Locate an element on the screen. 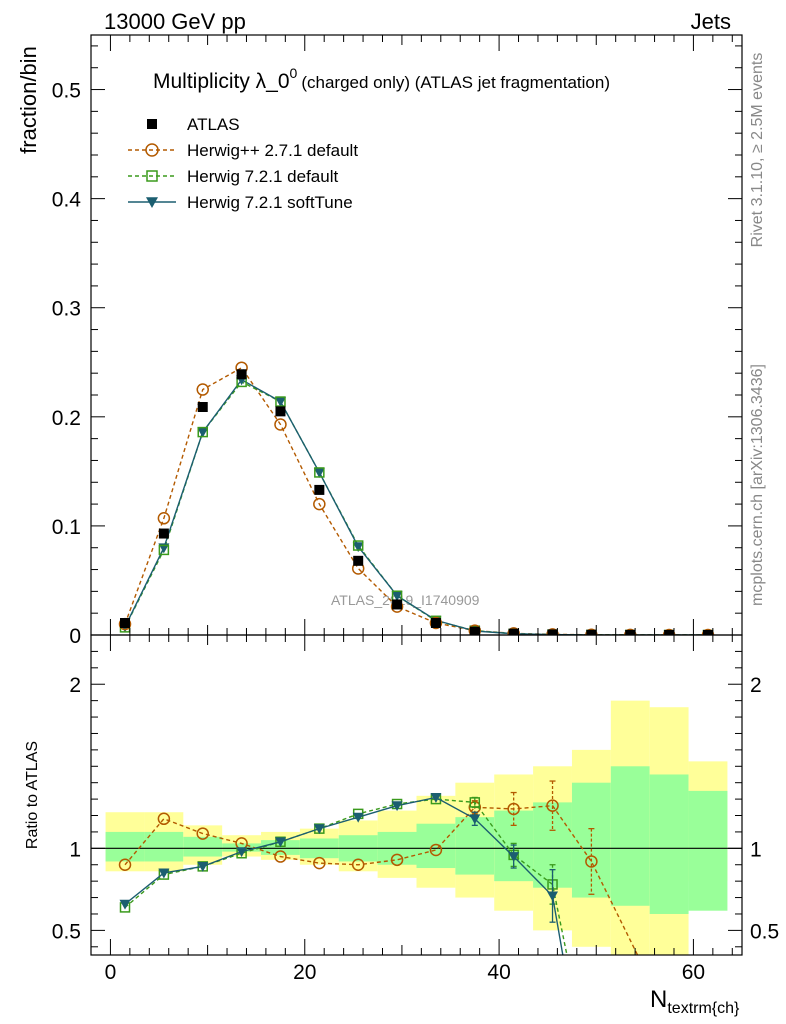 The image size is (786, 1024). ratio-ytick-label-left: 0.5 is located at coordinates (66, 931).